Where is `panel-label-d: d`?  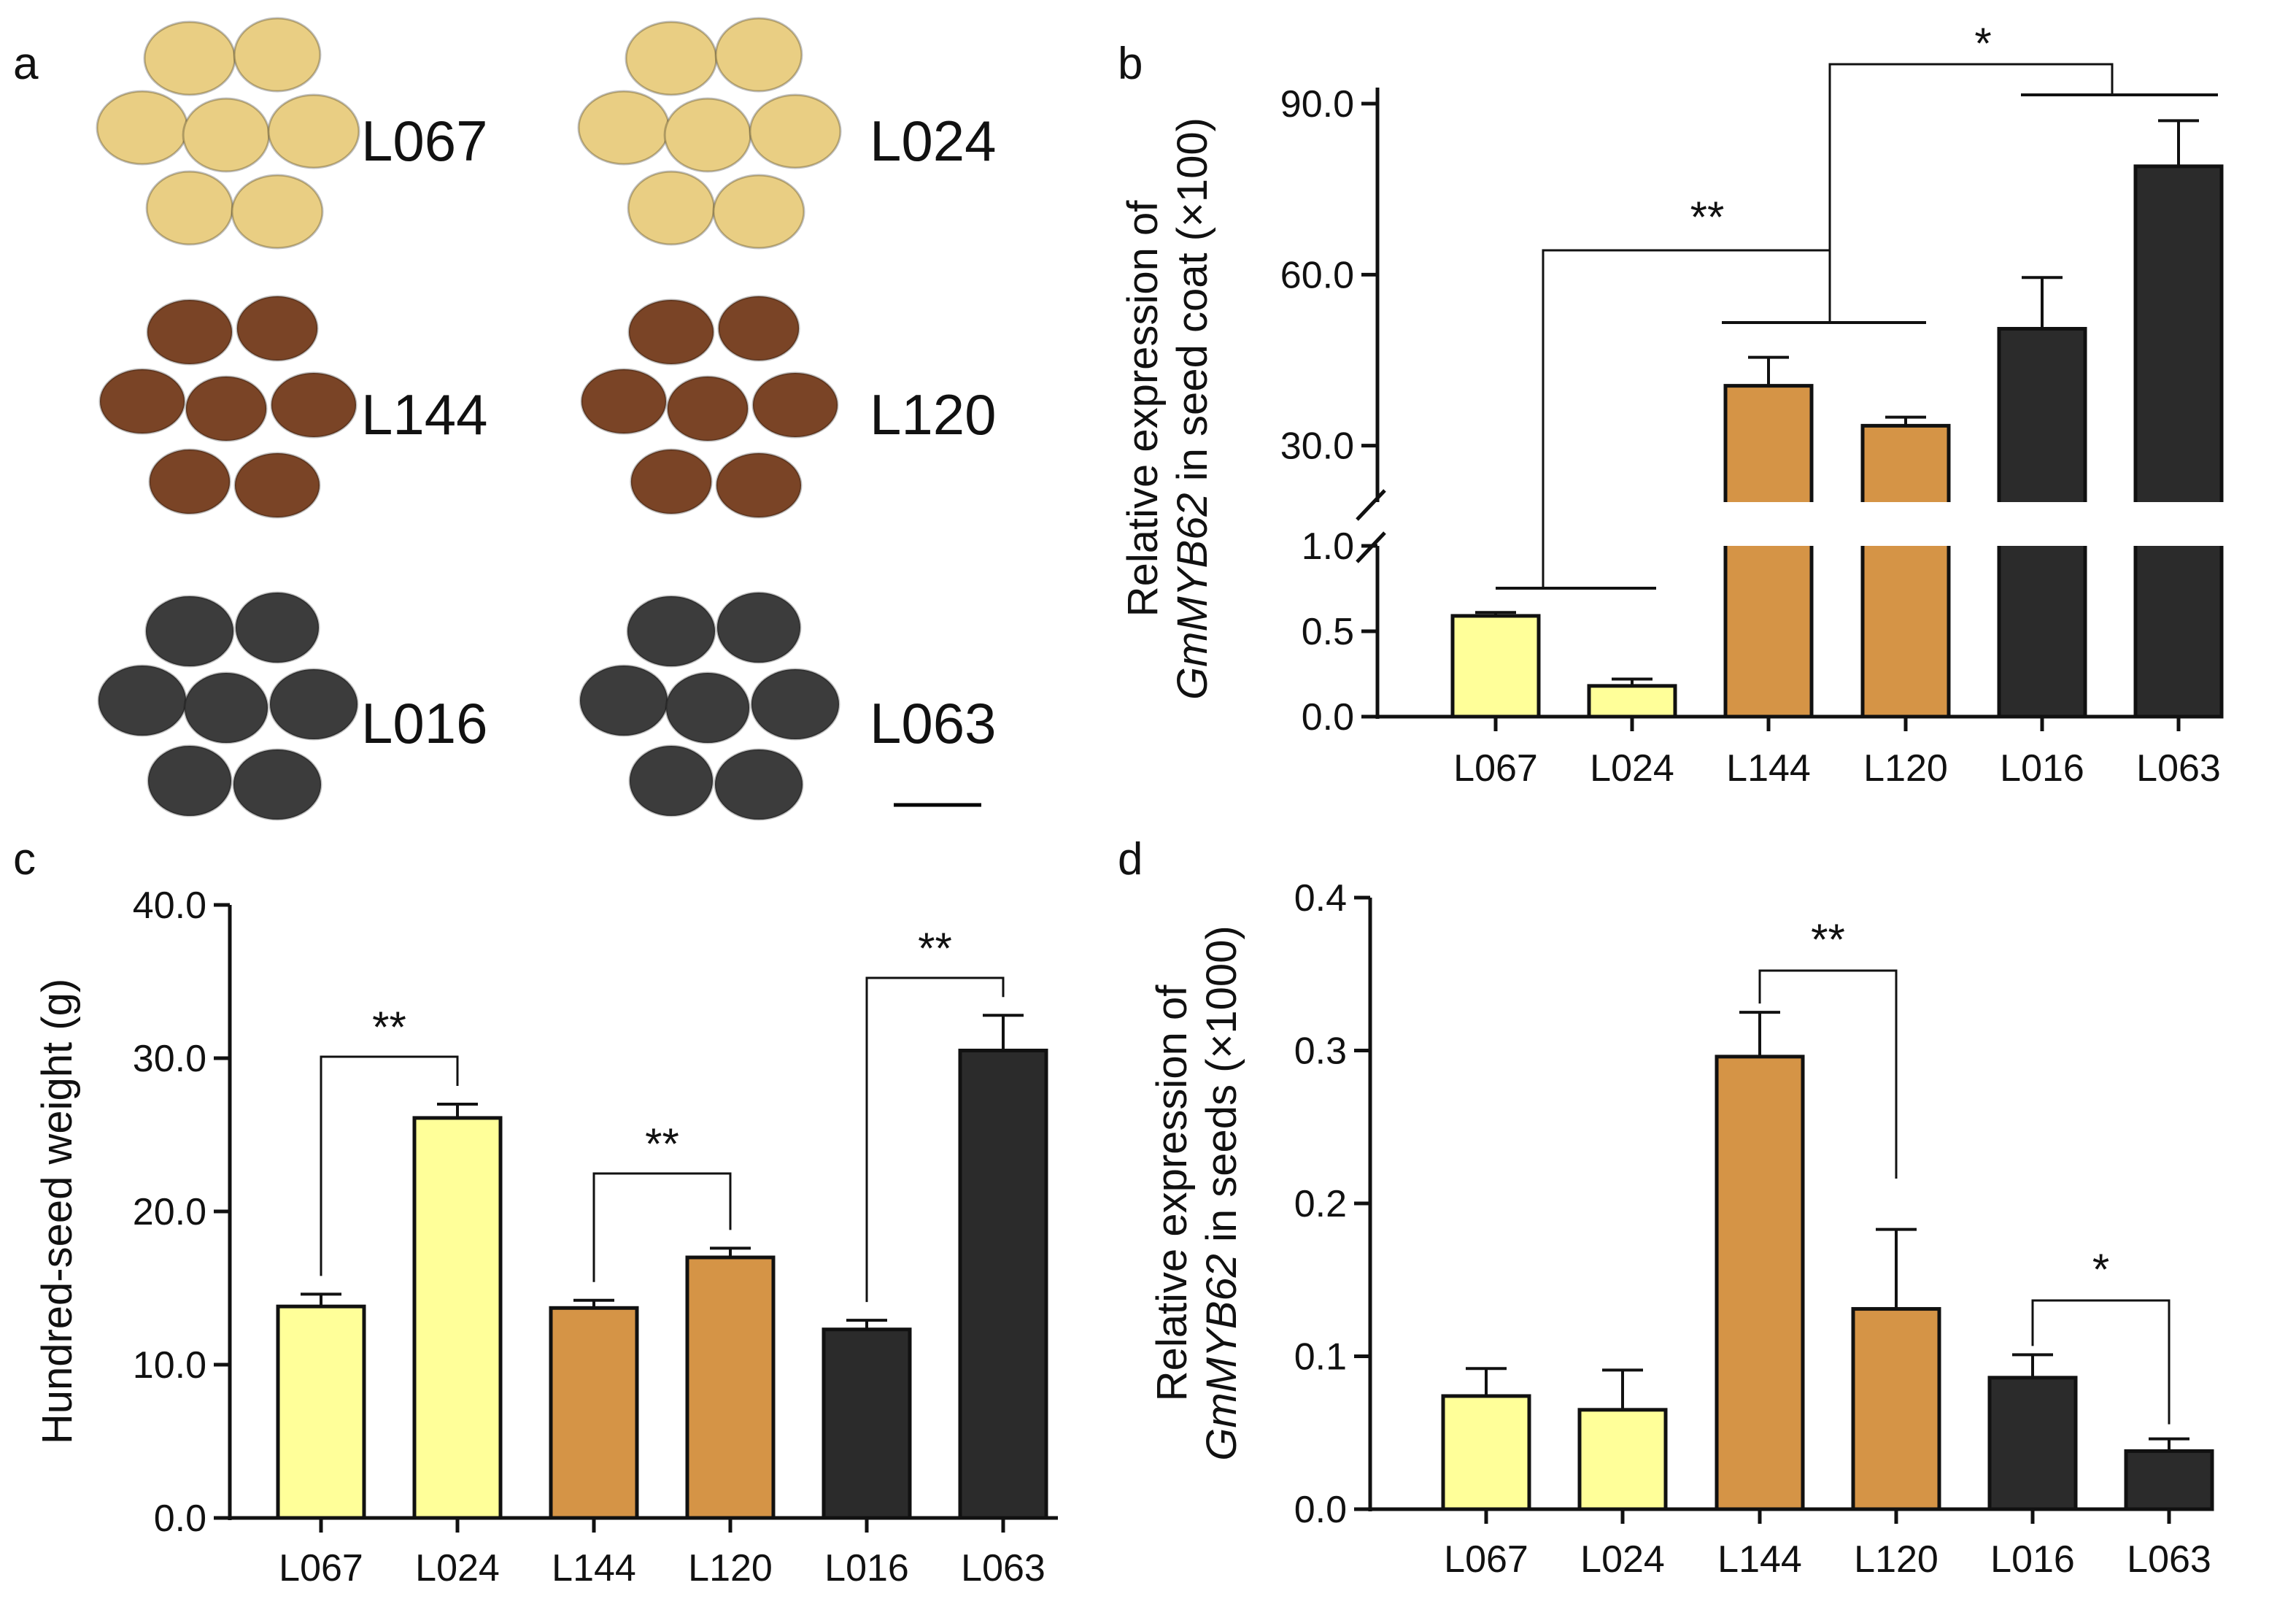
panel-label-d: d is located at coordinates (1130, 859).